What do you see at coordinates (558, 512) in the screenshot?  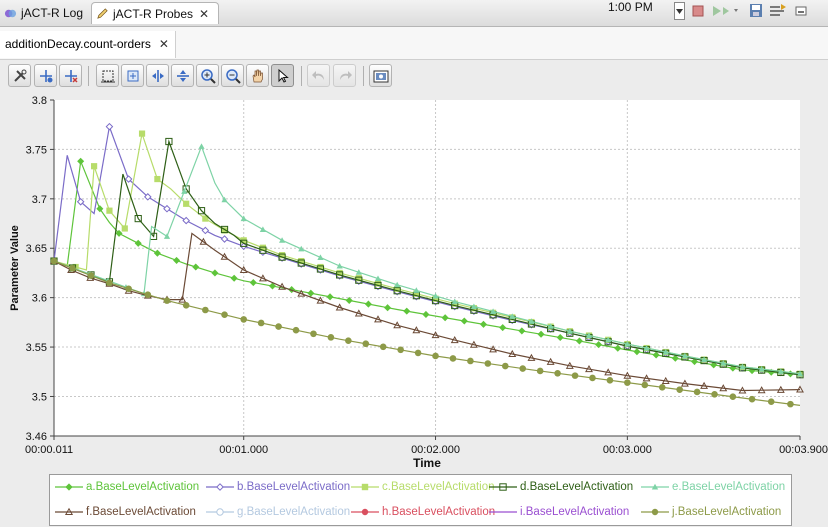 I see `legend-item: i.BaseLevelActivation` at bounding box center [558, 512].